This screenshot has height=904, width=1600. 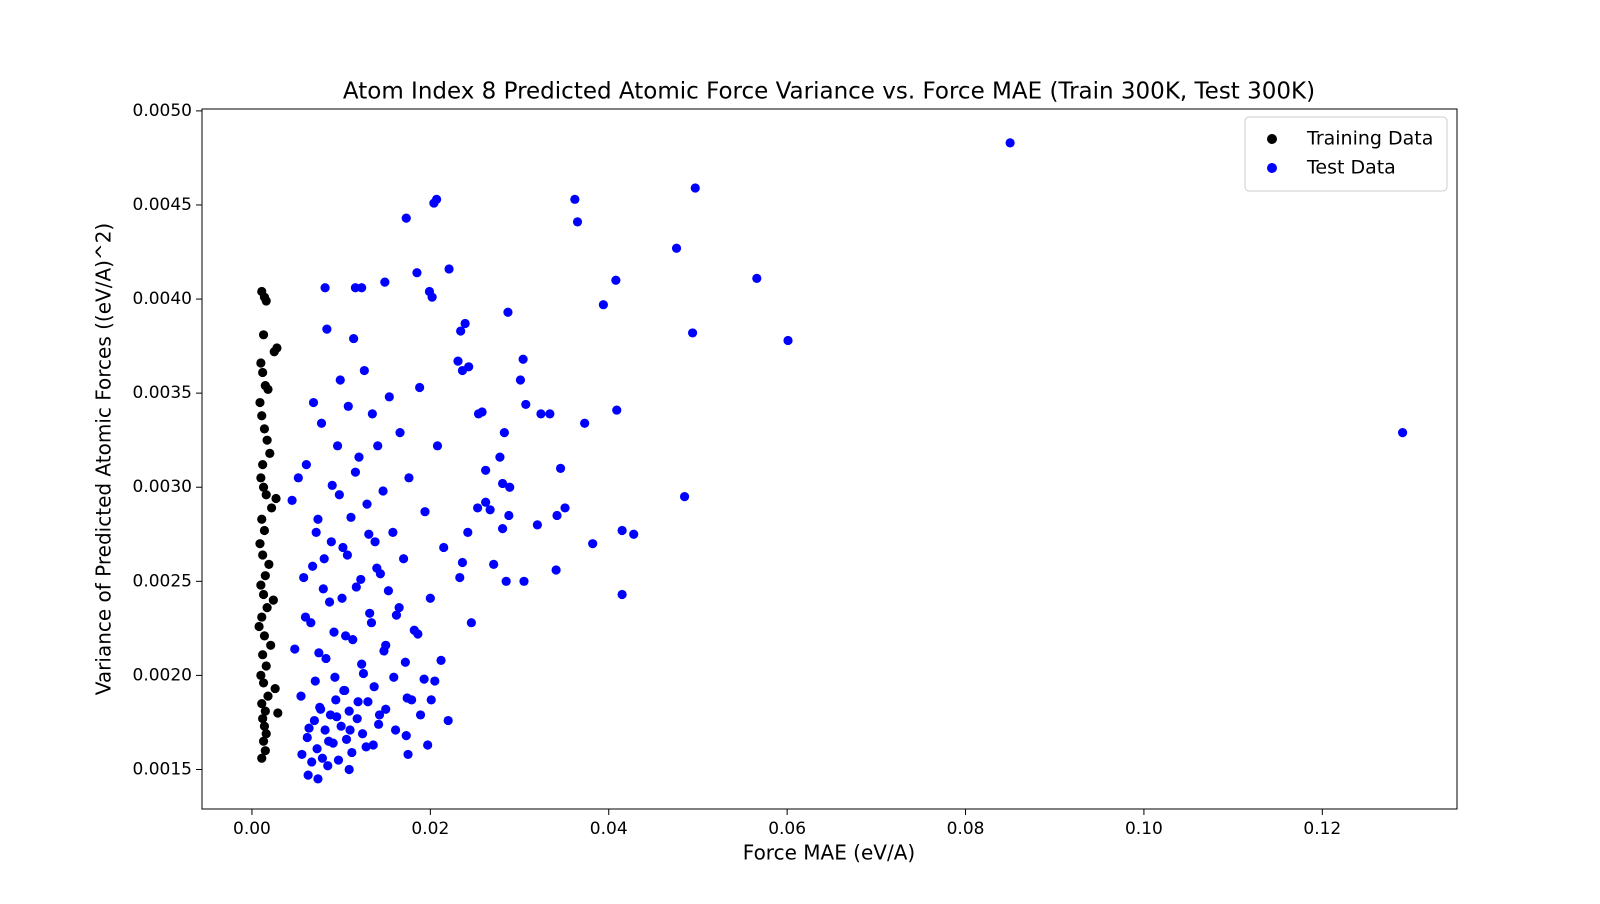 I want to click on y-tick-label: 0.0050, so click(x=162, y=111).